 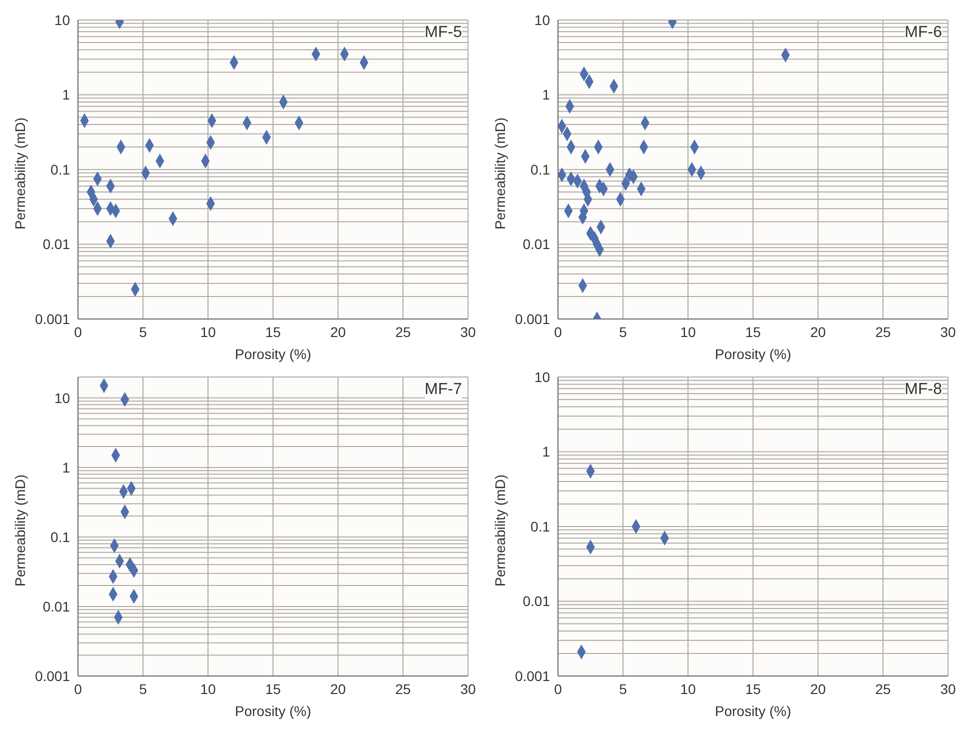 I want to click on chart-title: MF-5, so click(x=443, y=33).